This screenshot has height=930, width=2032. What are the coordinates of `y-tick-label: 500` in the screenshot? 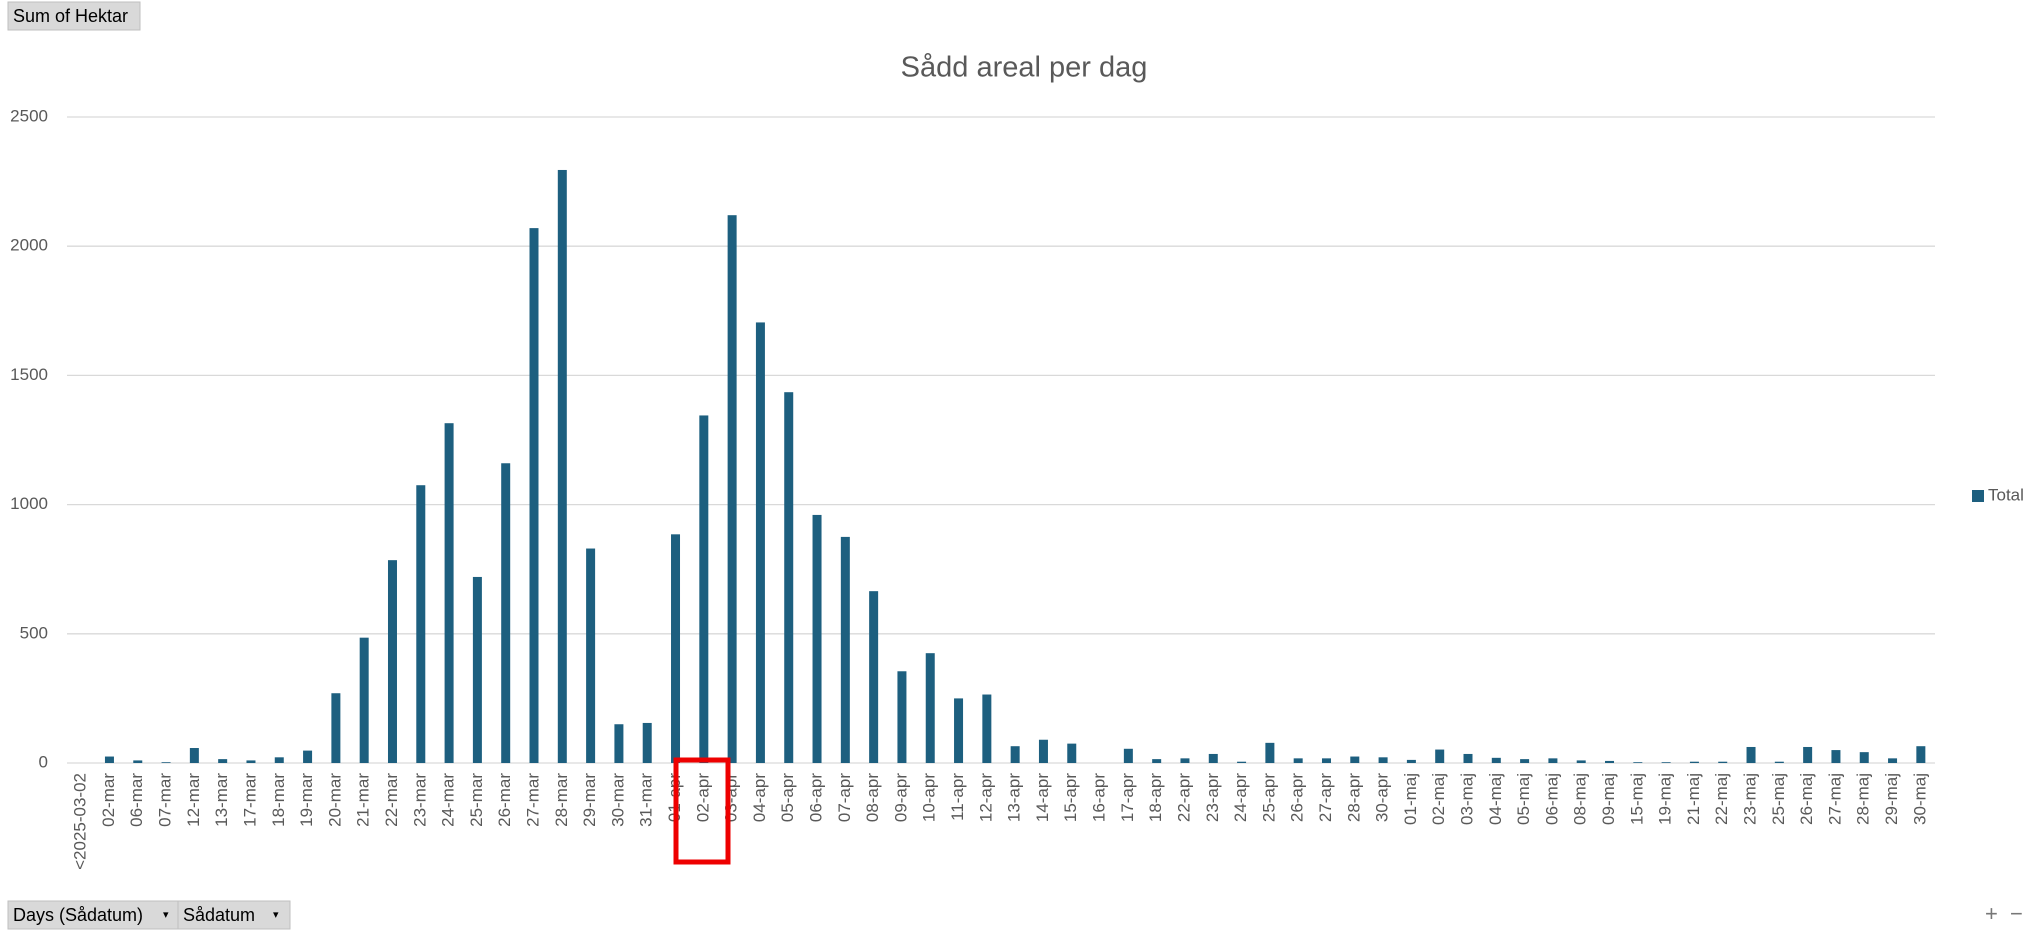 It's located at (34, 632).